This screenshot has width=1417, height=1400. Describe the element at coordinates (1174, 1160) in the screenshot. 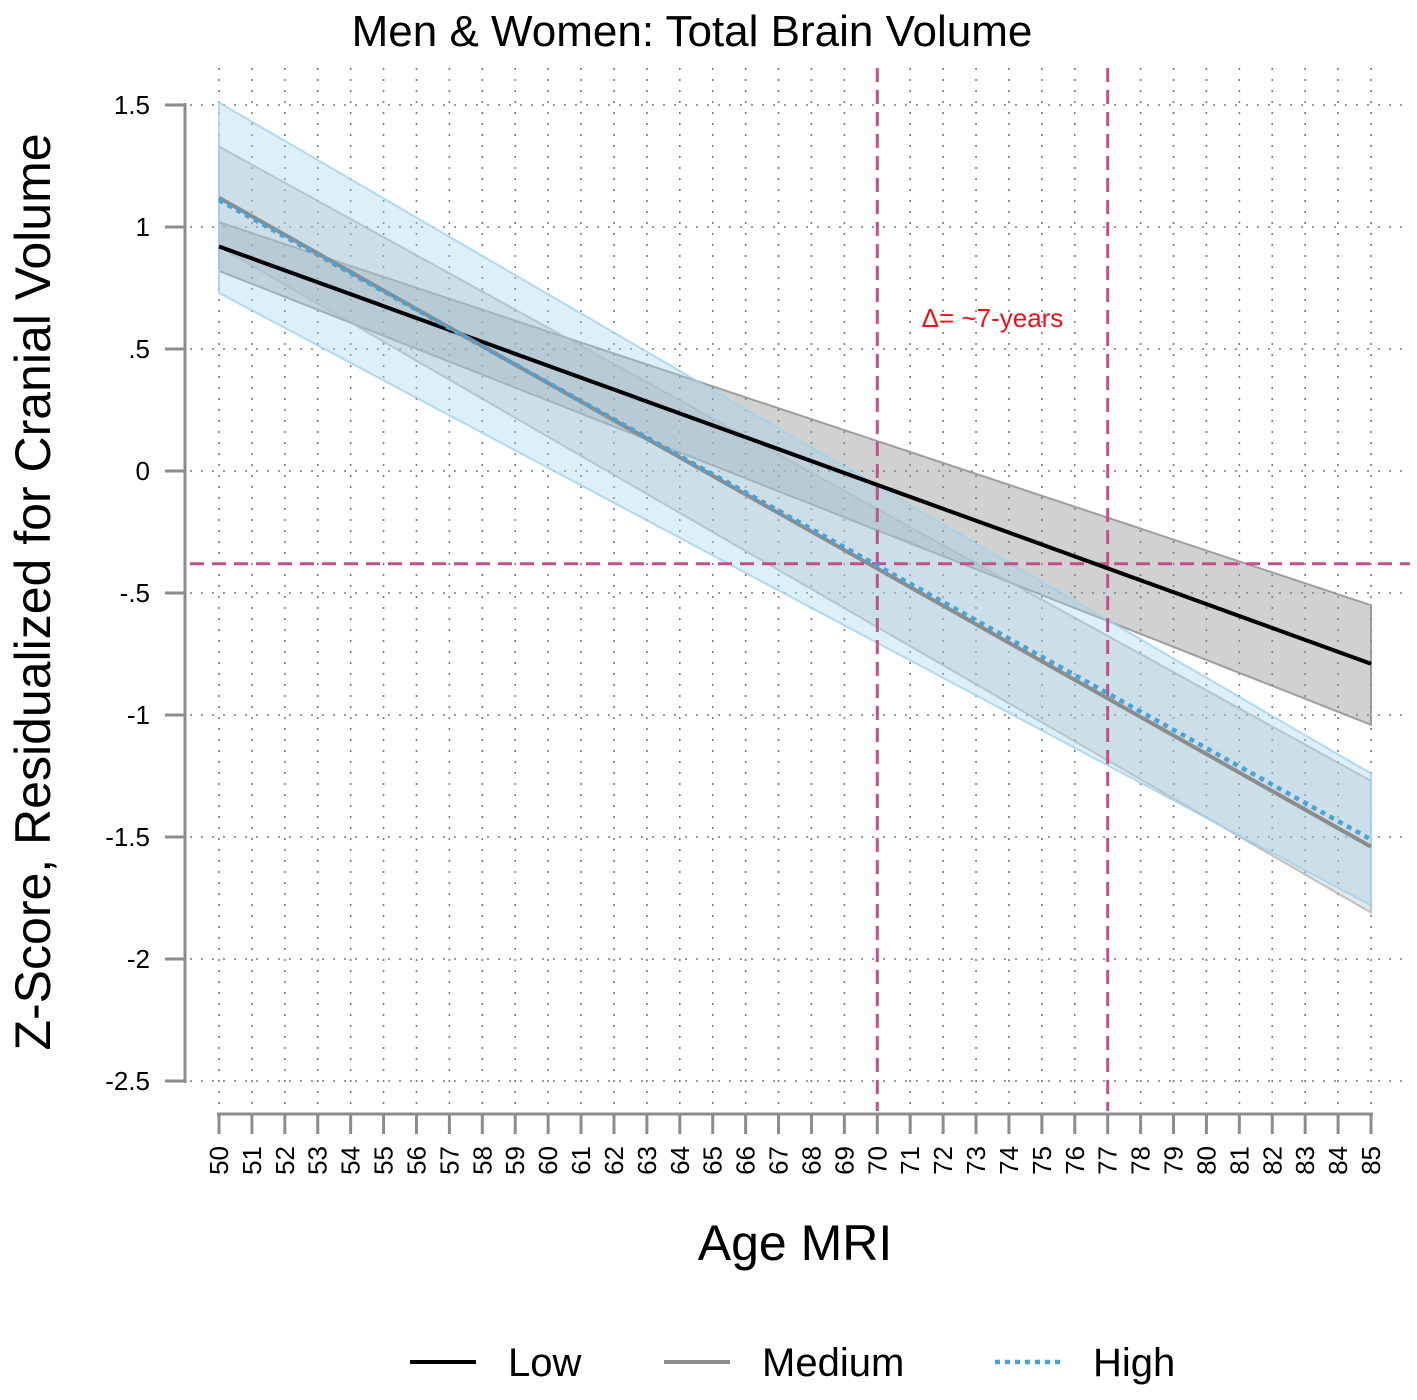

I see `x-tick-label: 79` at that location.